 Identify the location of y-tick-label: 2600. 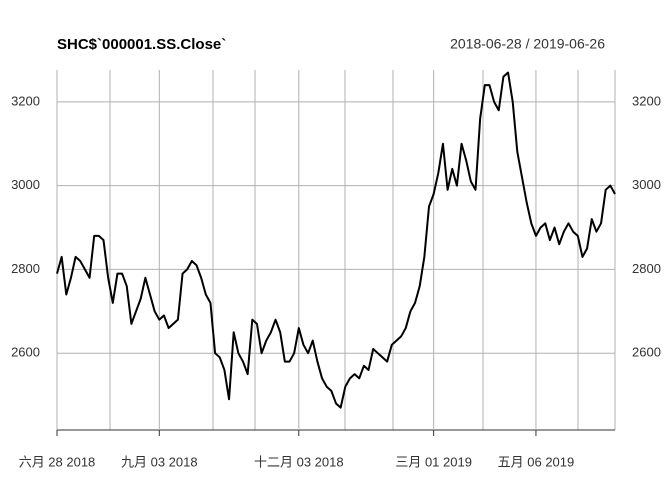
(25, 352).